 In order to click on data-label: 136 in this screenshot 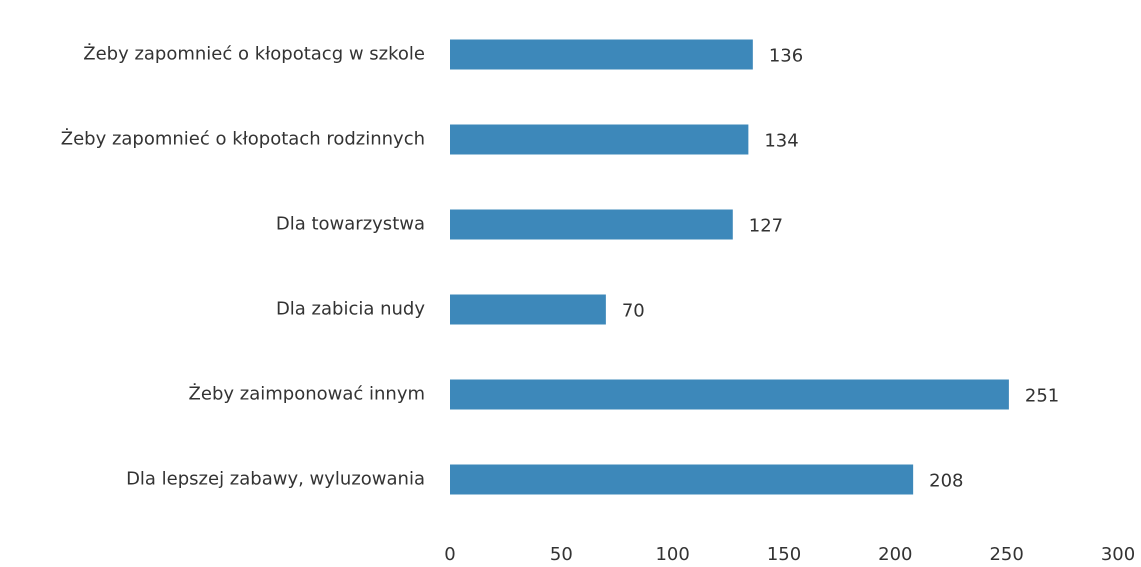, I will do `click(786, 56)`.